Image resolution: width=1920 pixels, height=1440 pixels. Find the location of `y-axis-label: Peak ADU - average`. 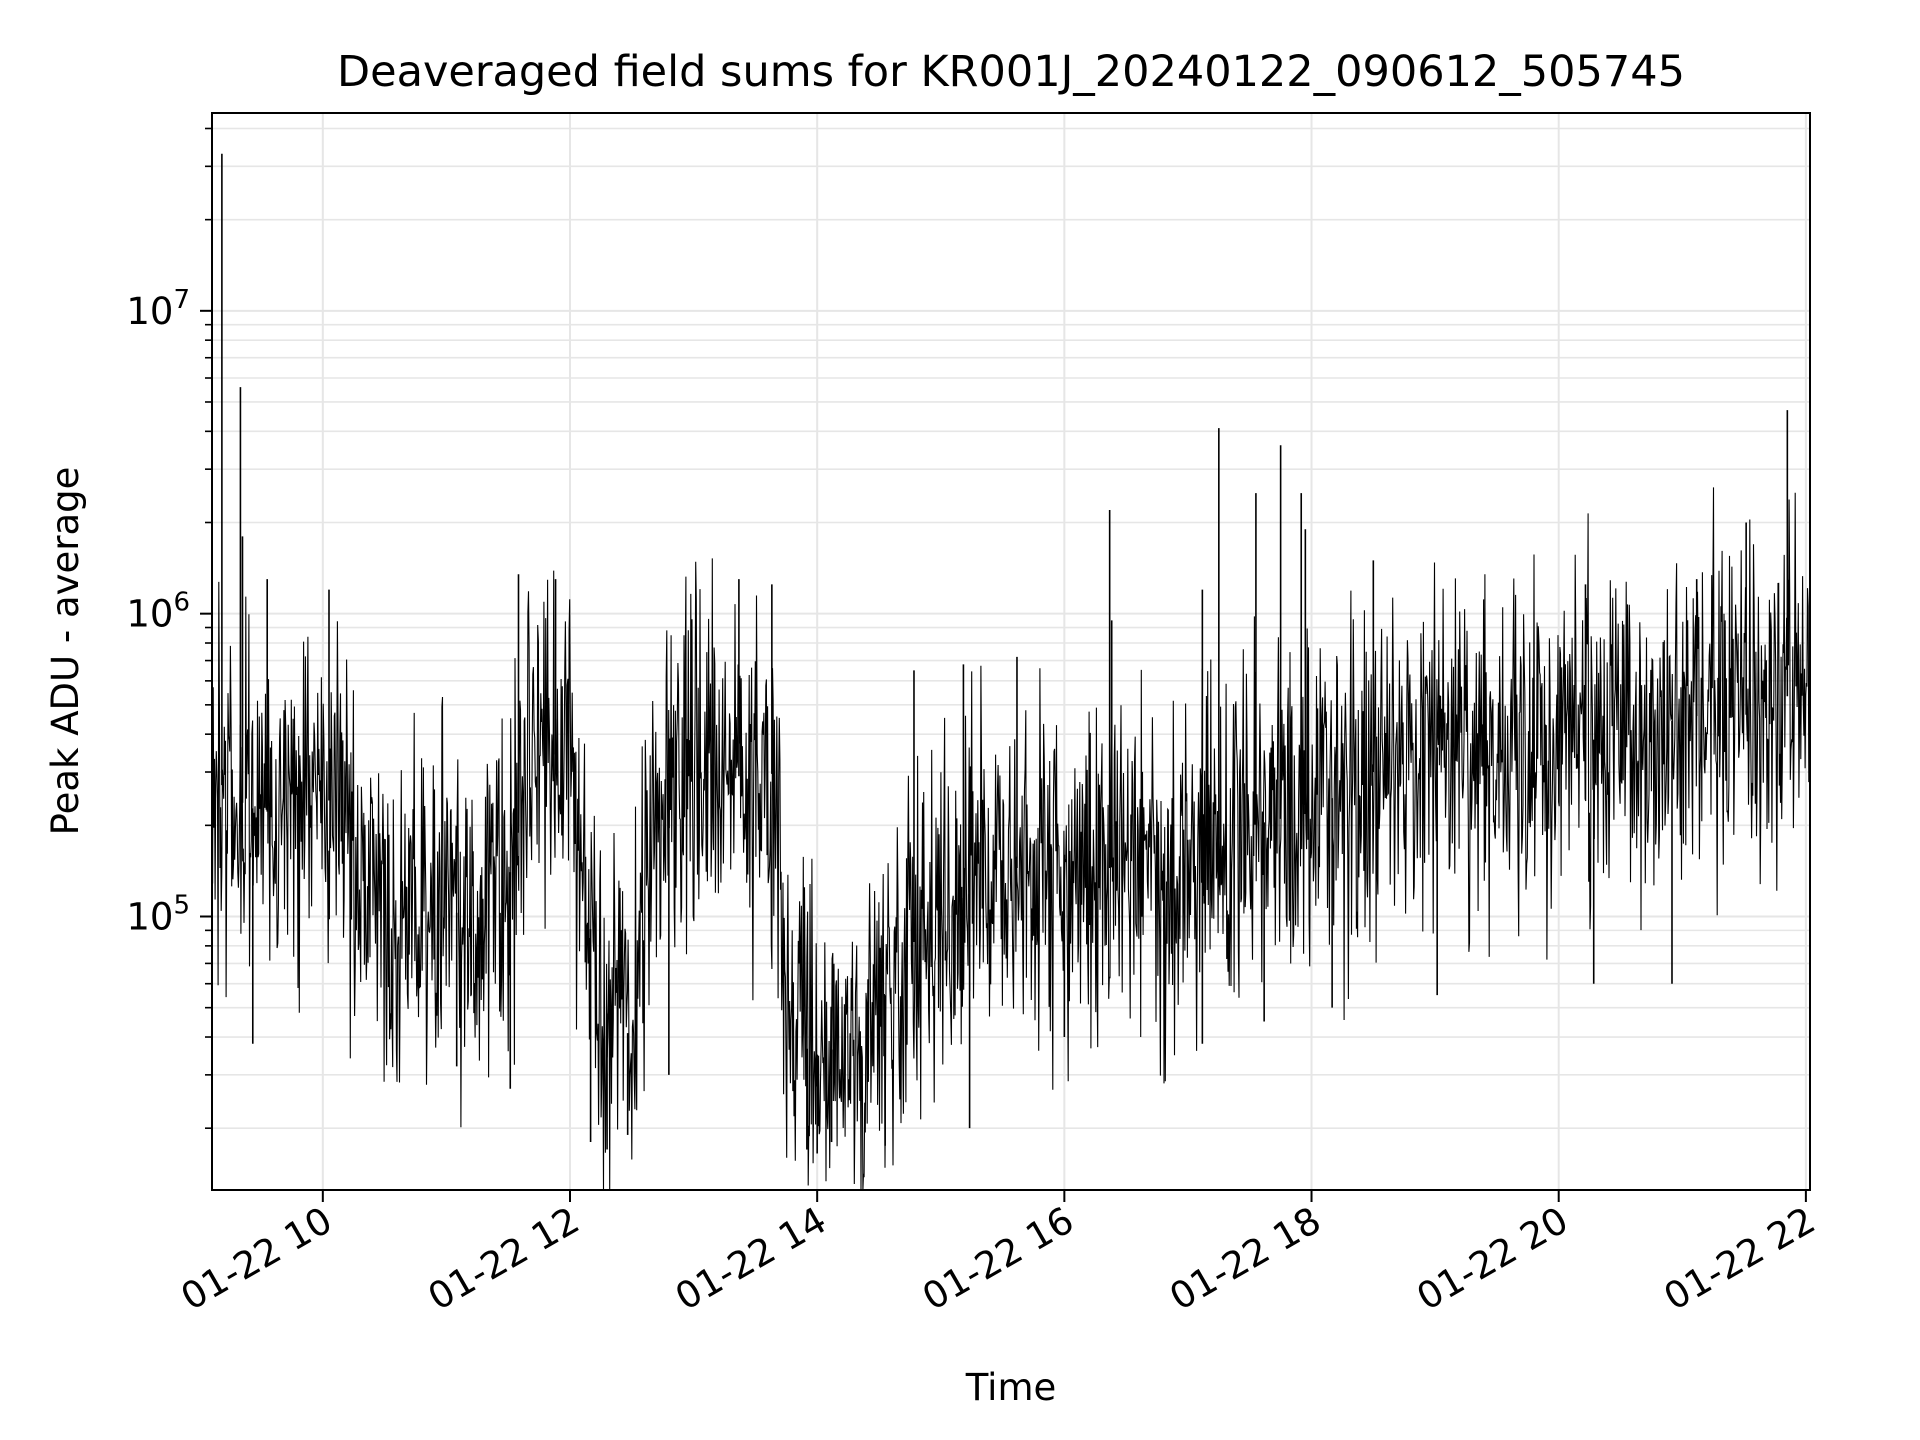

y-axis-label: Peak ADU - average is located at coordinates (65, 651).